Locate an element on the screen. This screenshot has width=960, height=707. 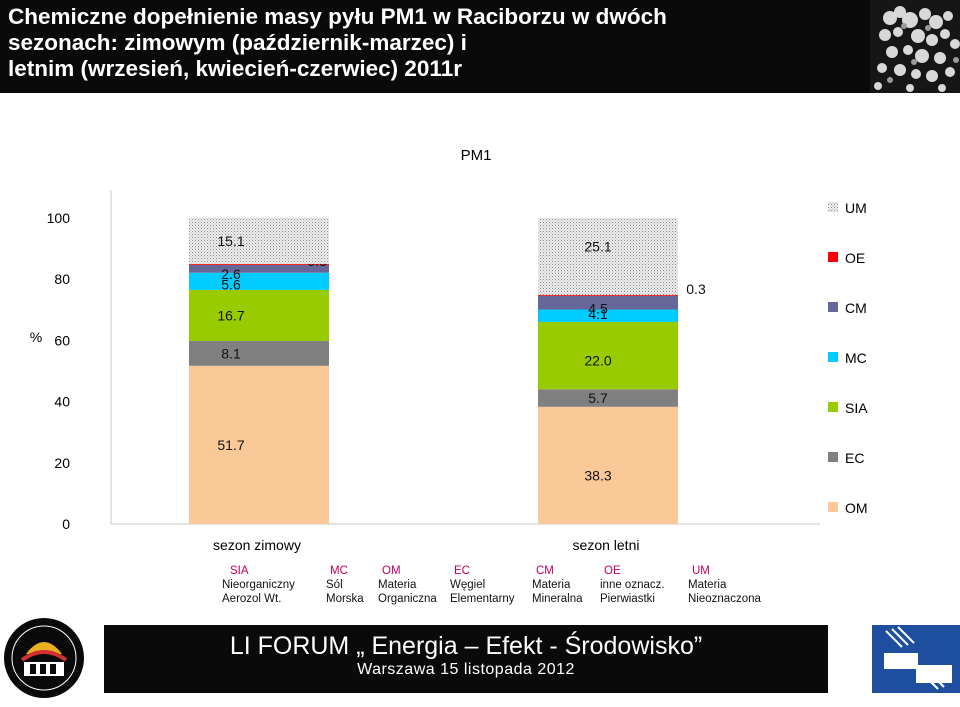
slide-title-line-2: sezonach: zimowym (październik-marzec) i is located at coordinates (237, 42).